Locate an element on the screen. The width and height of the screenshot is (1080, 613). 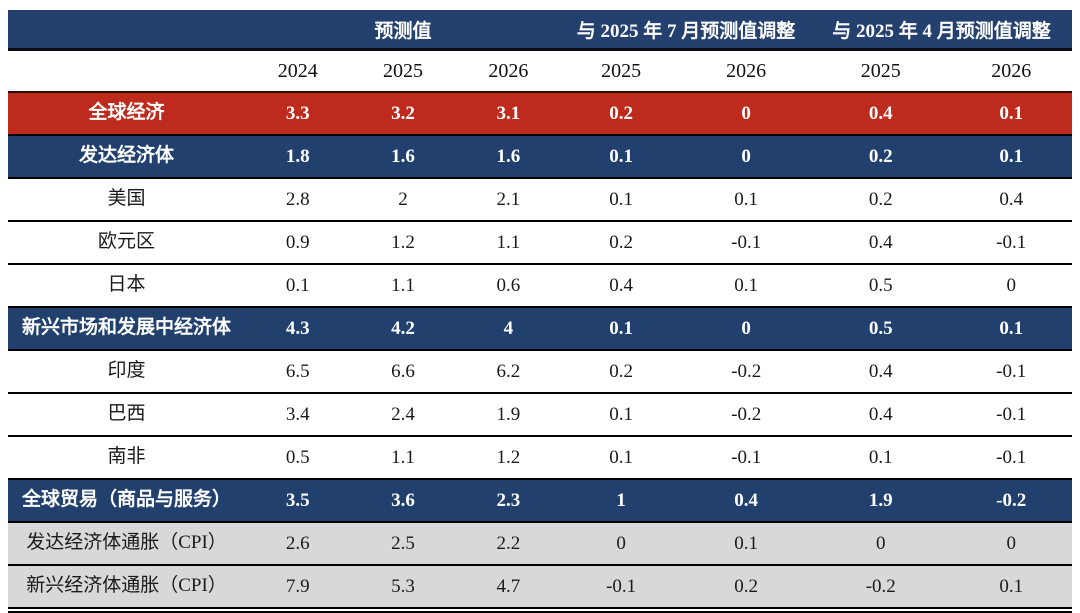
cell-value: 0.6 is located at coordinates (508, 286).